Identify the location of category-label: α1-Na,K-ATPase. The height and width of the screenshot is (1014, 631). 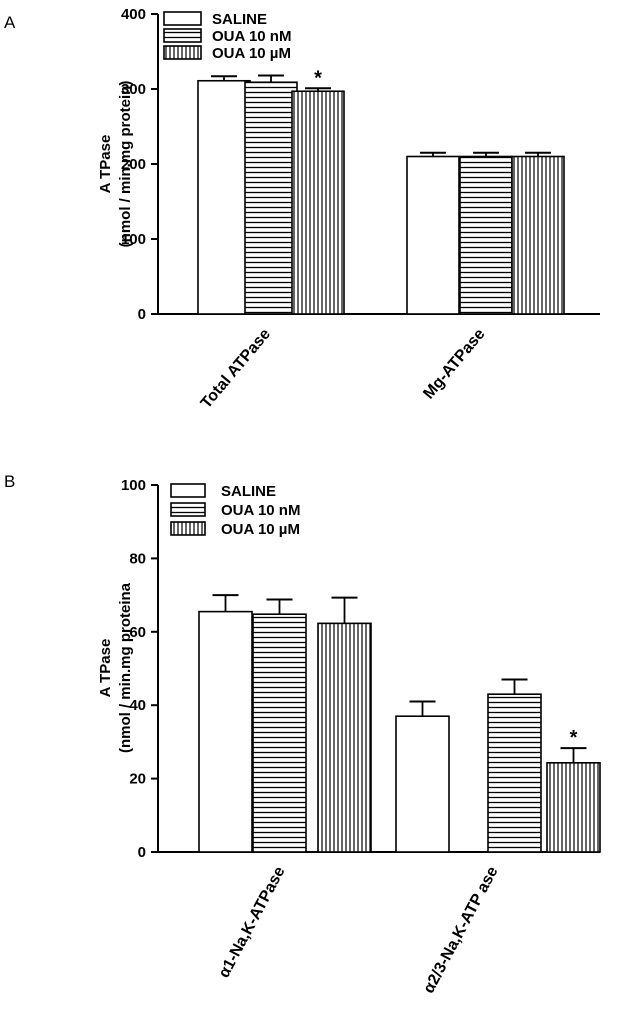
(252, 922).